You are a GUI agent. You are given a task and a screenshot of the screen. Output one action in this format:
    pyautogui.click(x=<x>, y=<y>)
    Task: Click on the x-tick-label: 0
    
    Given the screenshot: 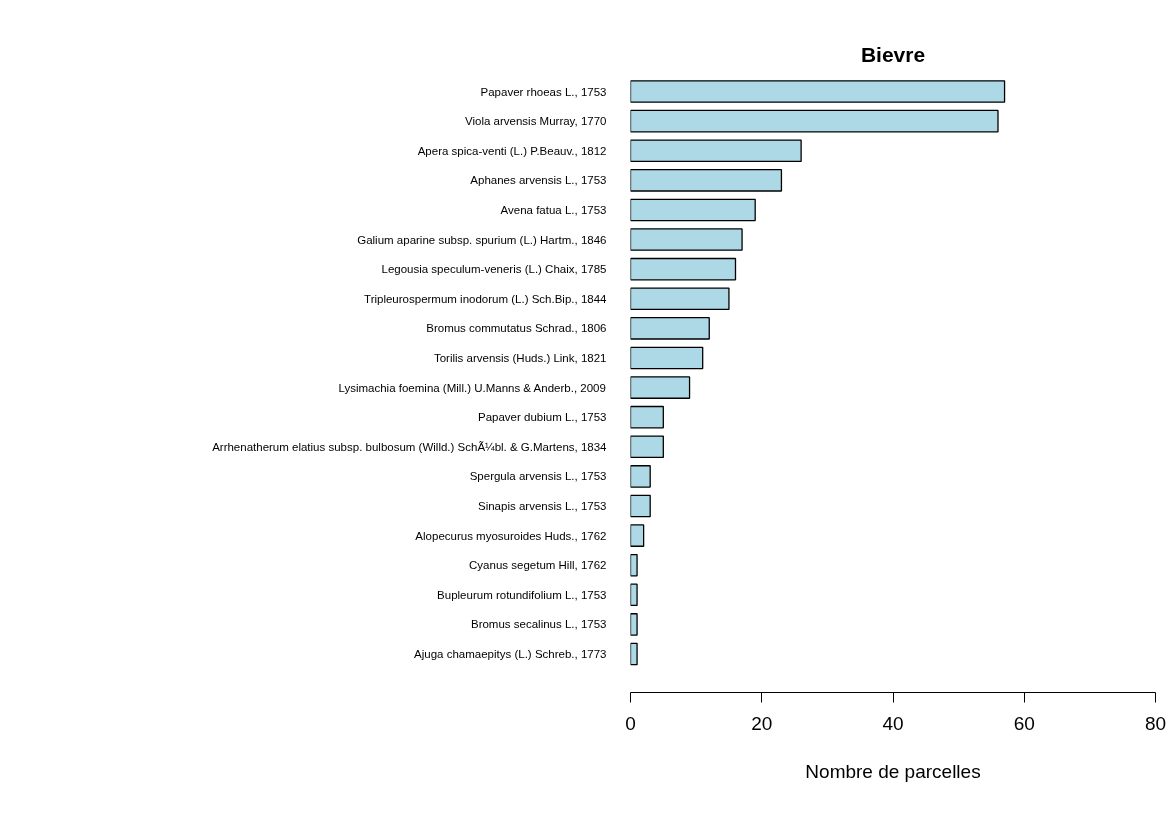 What is the action you would take?
    pyautogui.click(x=630, y=723)
    